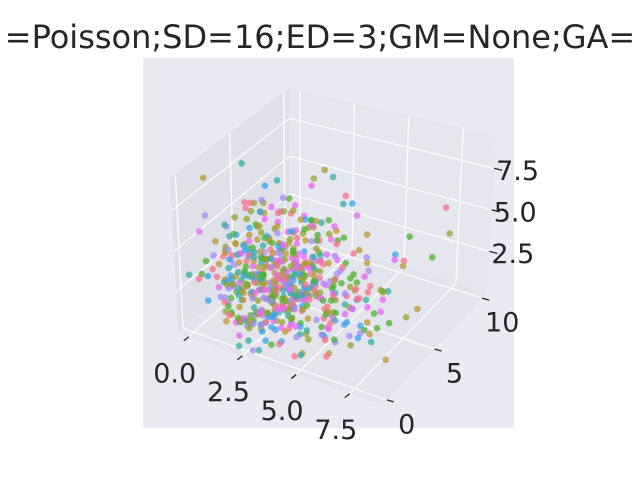  I want to click on chart-title: =Poisson;SD=16;ED=3;GM=None;GA=, so click(320, 37).